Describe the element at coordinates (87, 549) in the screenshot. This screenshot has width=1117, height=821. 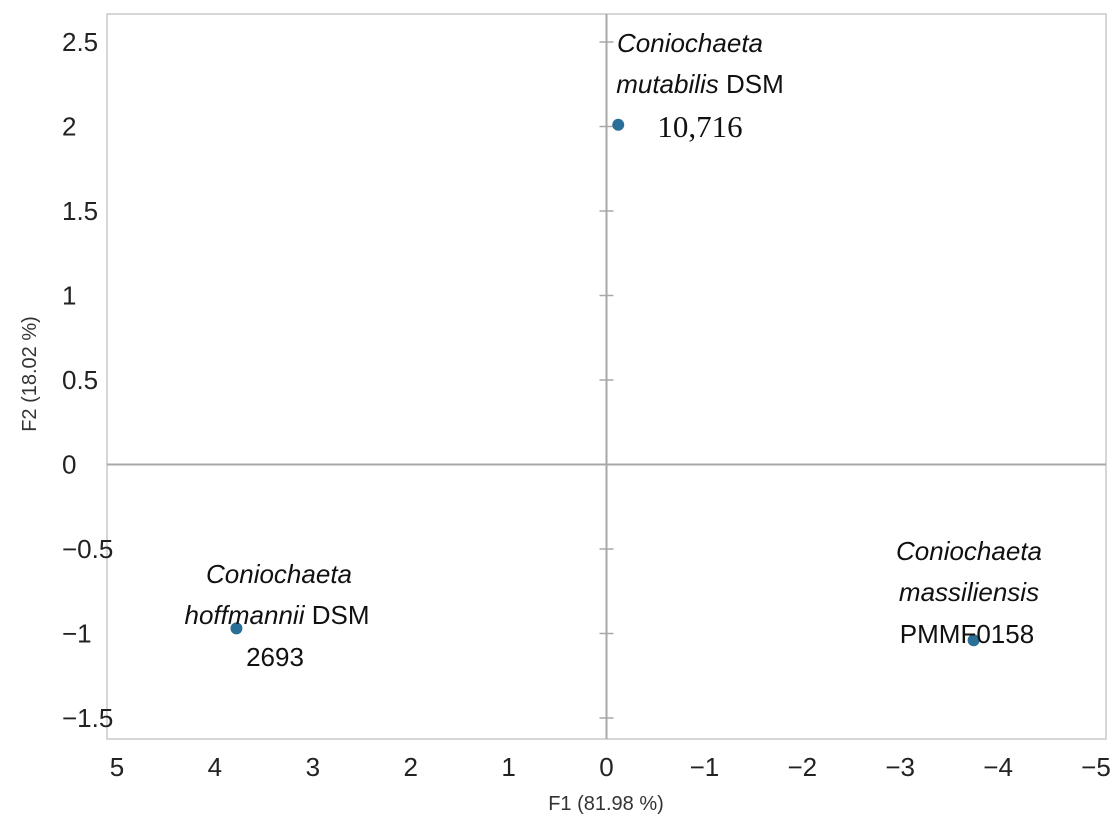
I see `y-tick-label: −0.5` at that location.